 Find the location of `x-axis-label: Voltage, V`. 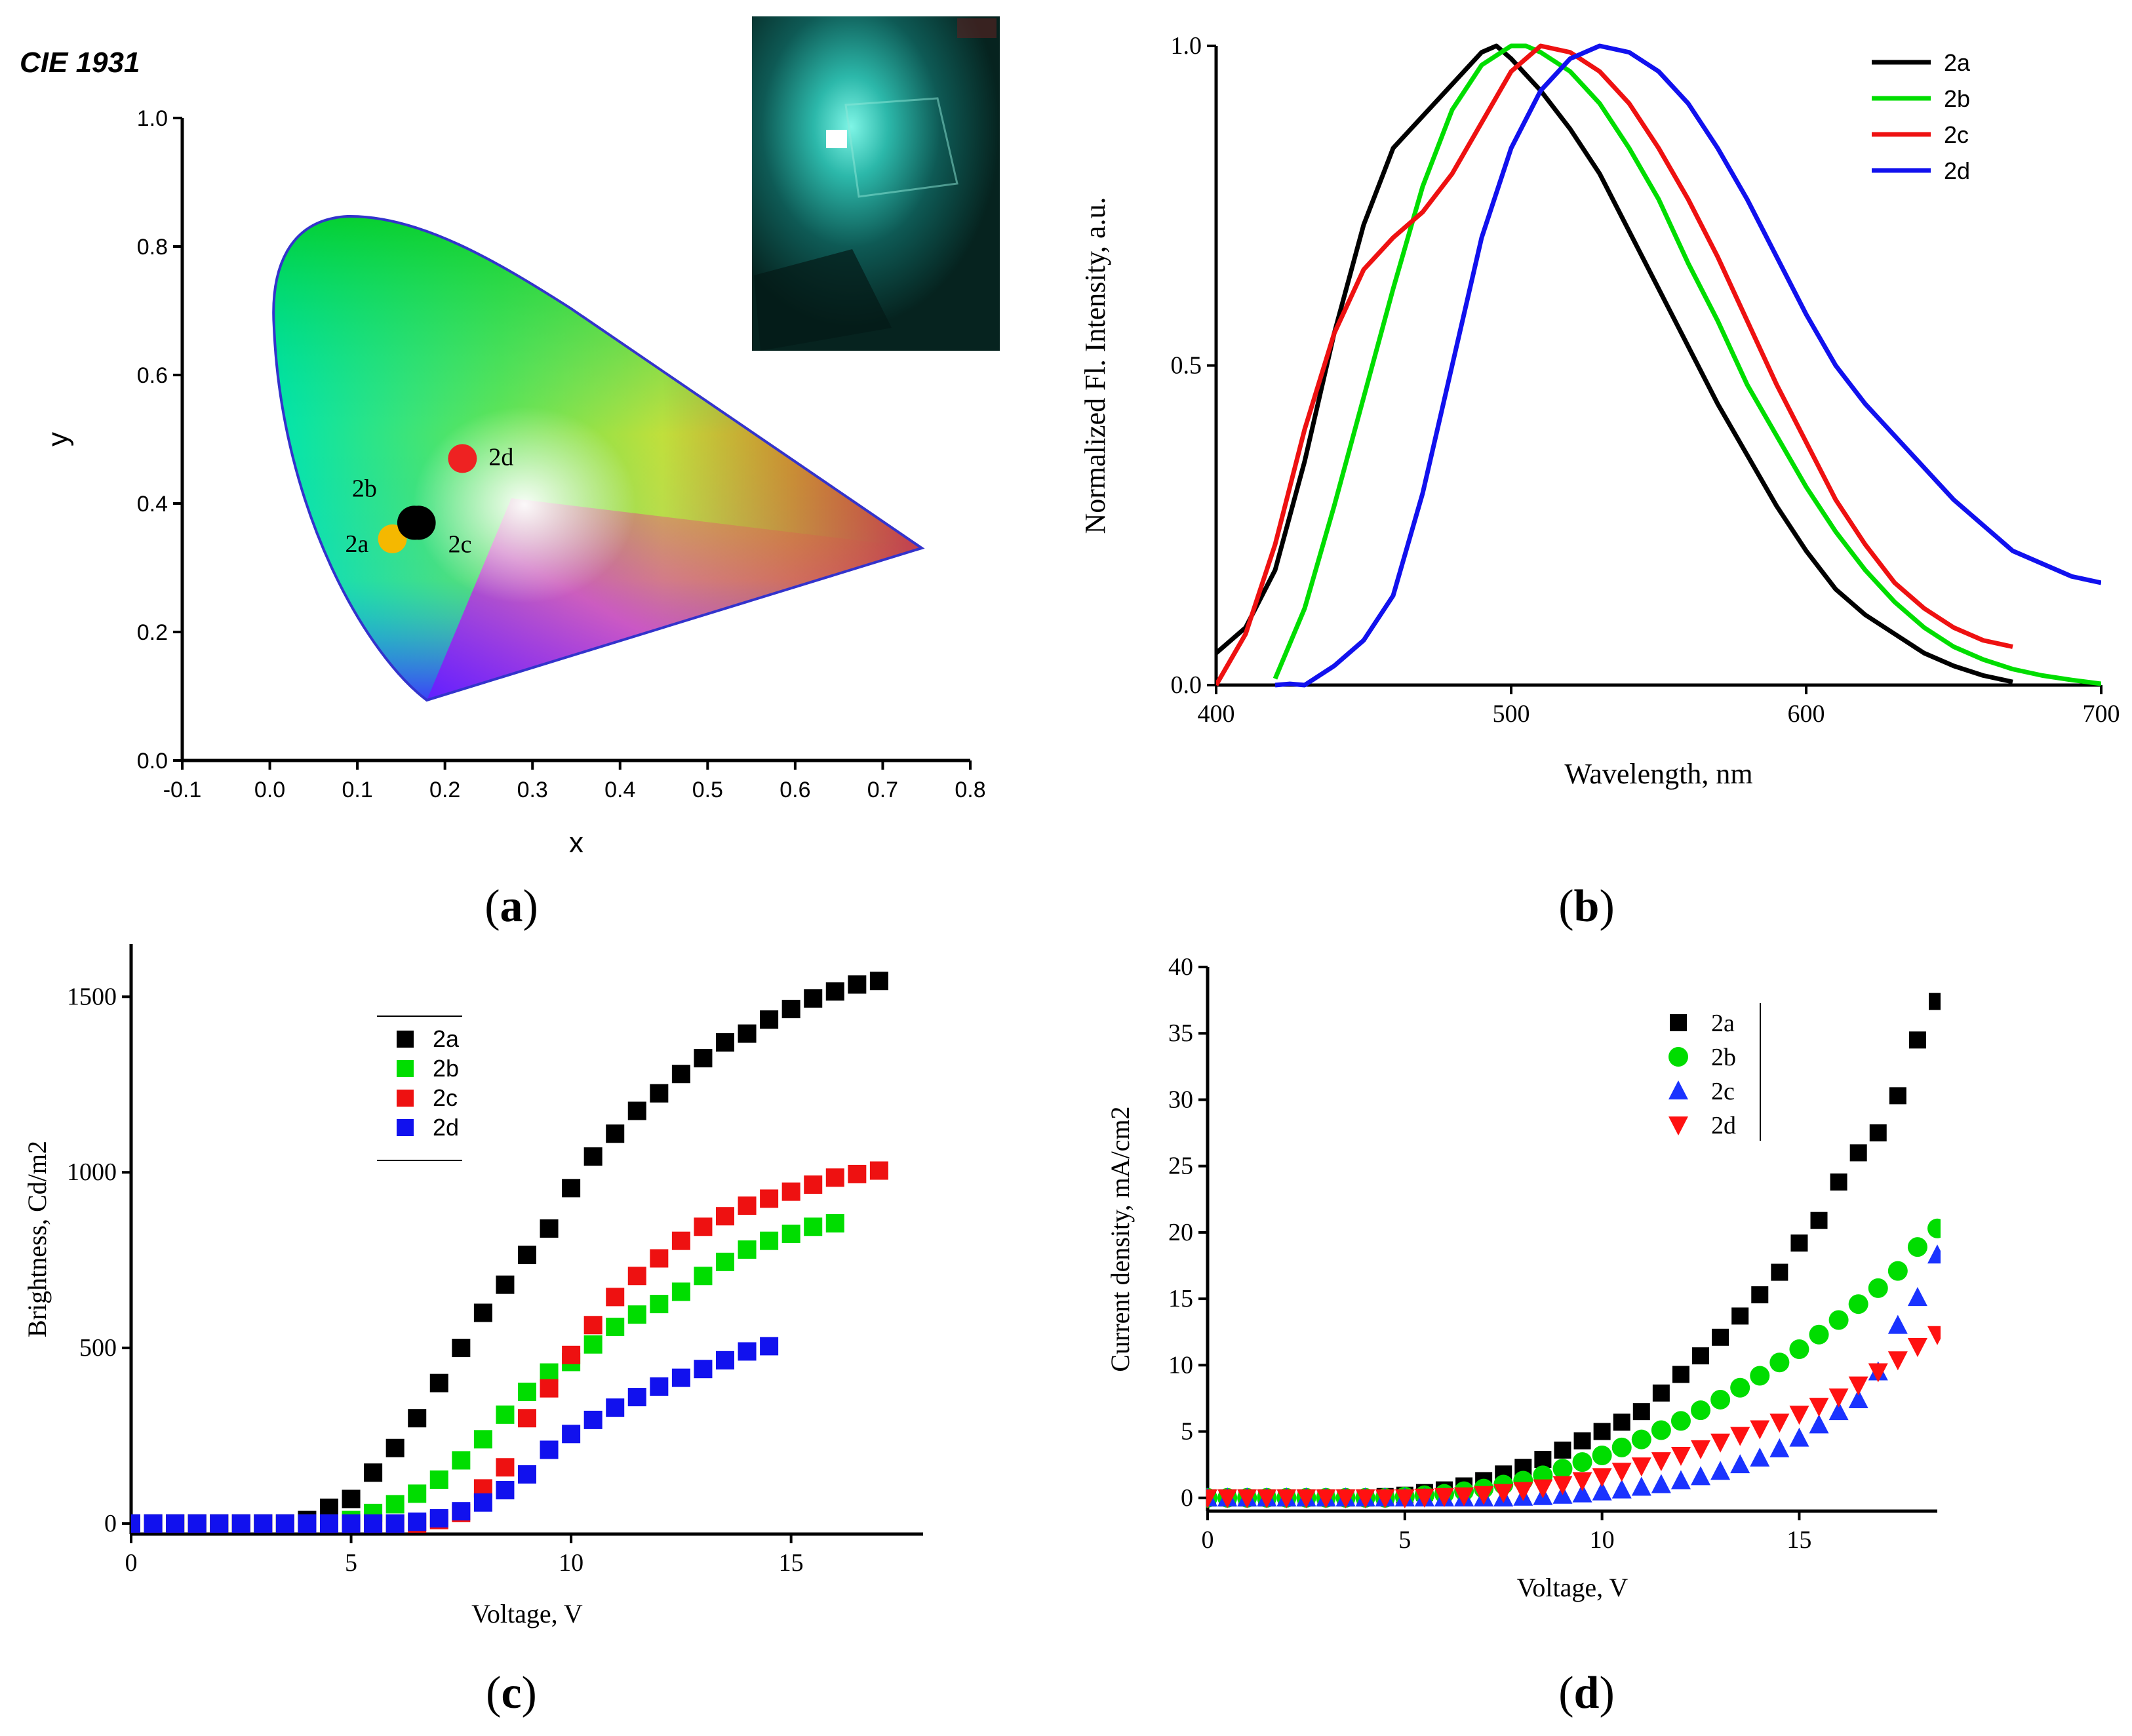

x-axis-label: Voltage, V is located at coordinates (527, 1613).